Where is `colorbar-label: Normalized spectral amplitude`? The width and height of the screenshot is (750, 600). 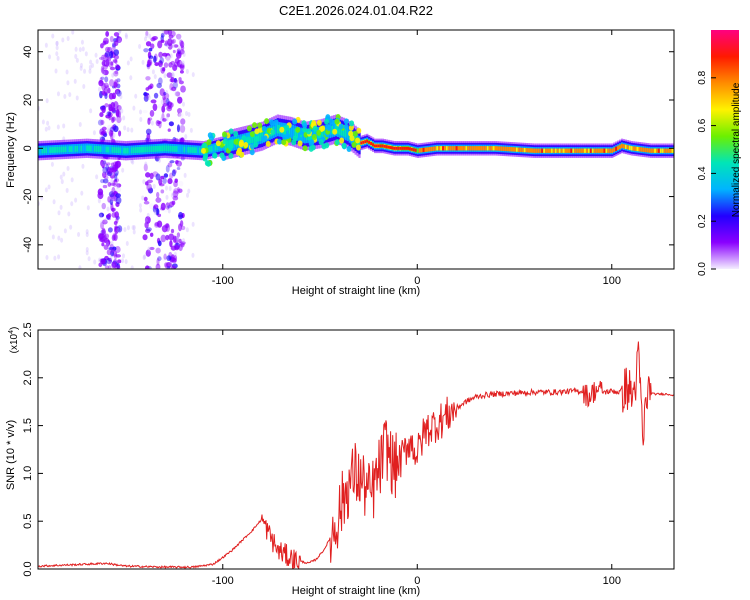 colorbar-label: Normalized spectral amplitude is located at coordinates (736, 149).